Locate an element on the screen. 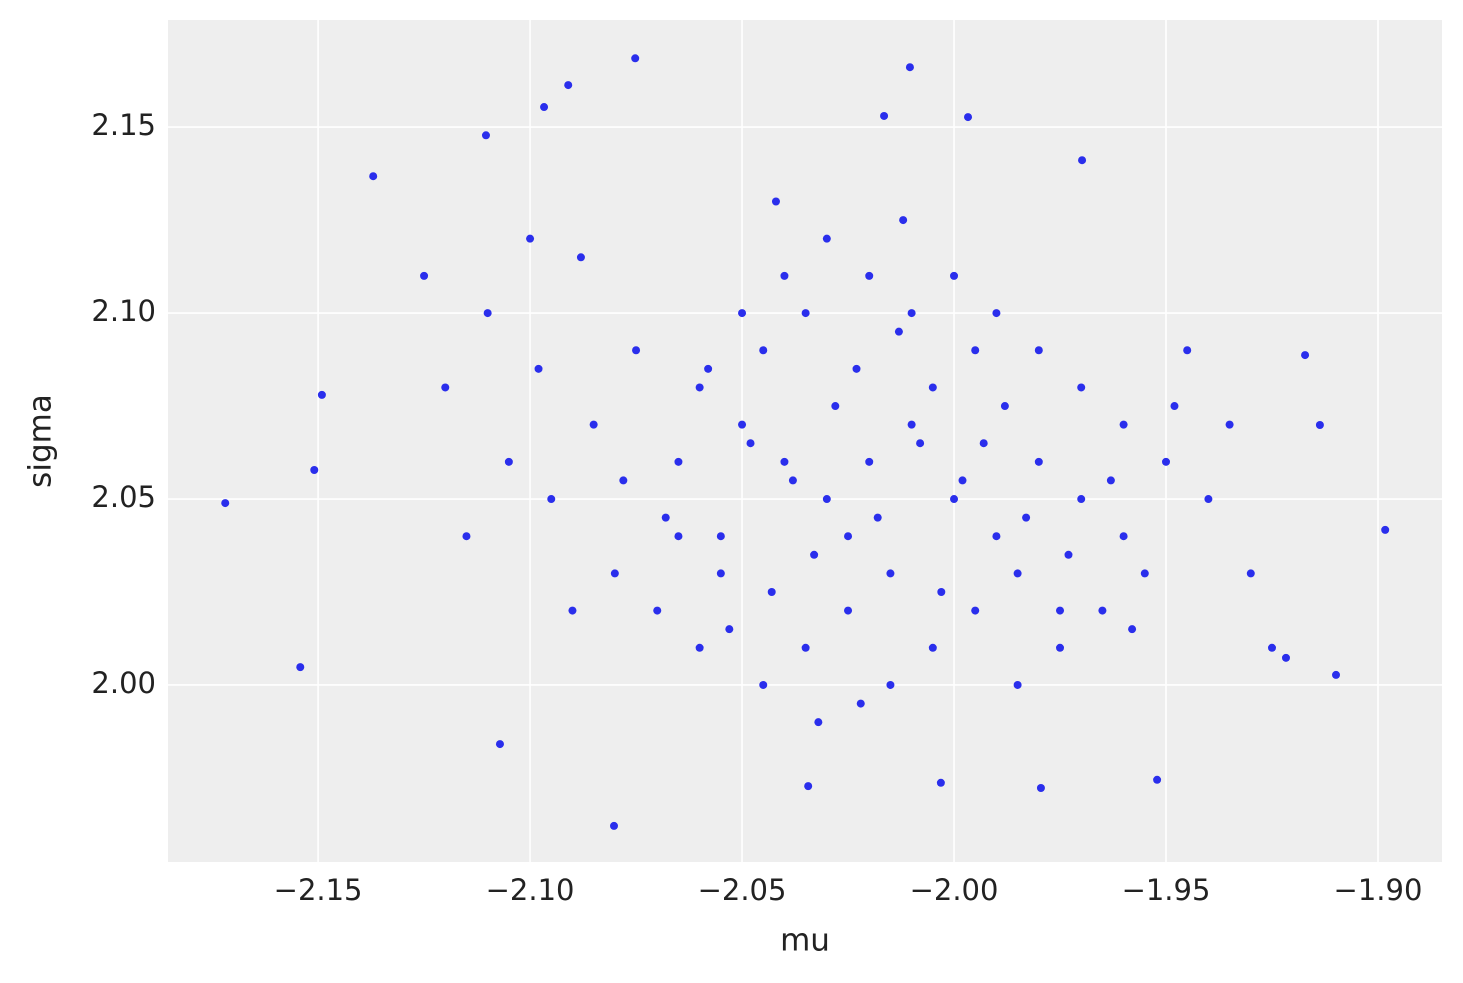  x-tick-label: −1.95 is located at coordinates (1166, 890).